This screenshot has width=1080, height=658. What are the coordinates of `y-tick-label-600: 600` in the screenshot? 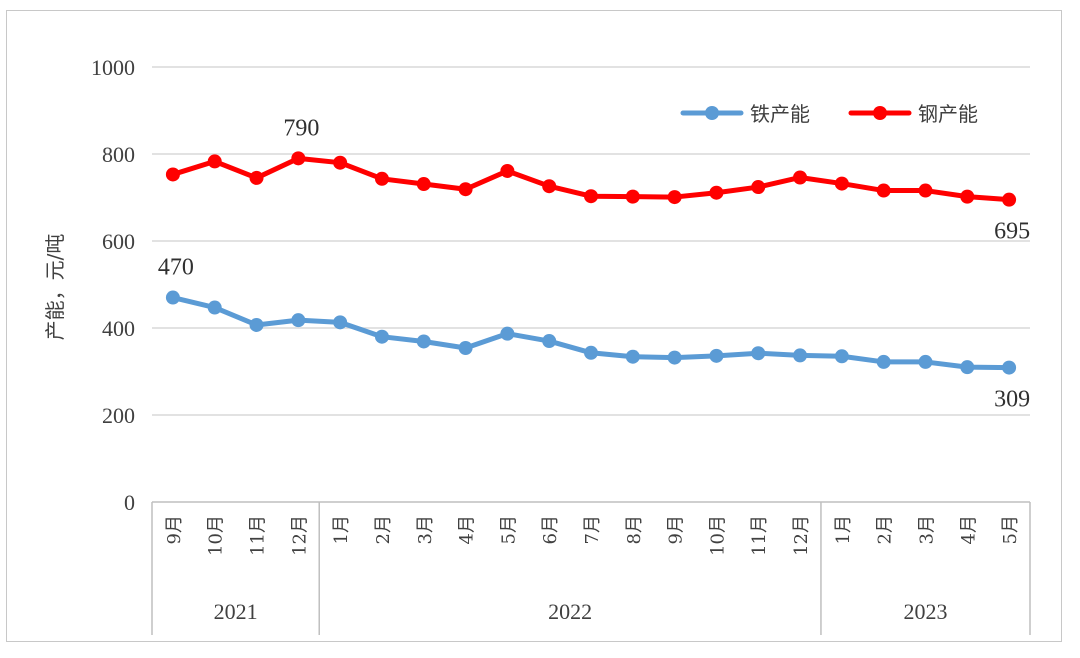 It's located at (118, 241).